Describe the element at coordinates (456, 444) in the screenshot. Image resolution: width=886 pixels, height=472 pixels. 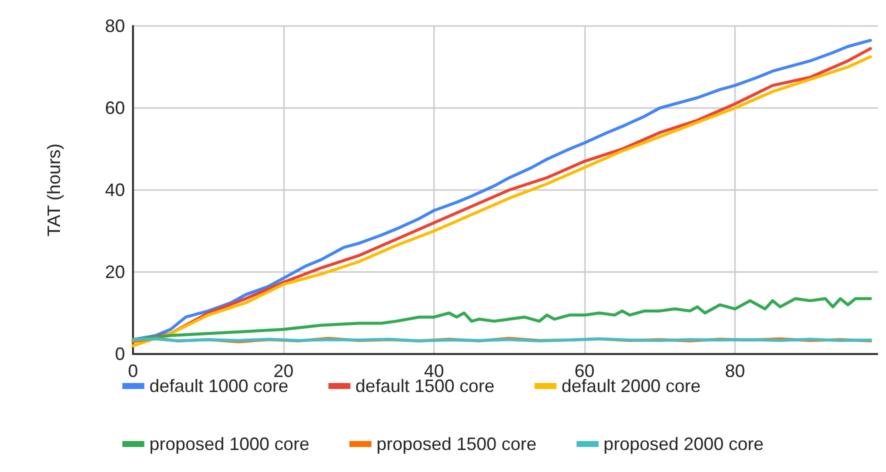
I see `legend-label: proposed 1500 core` at that location.